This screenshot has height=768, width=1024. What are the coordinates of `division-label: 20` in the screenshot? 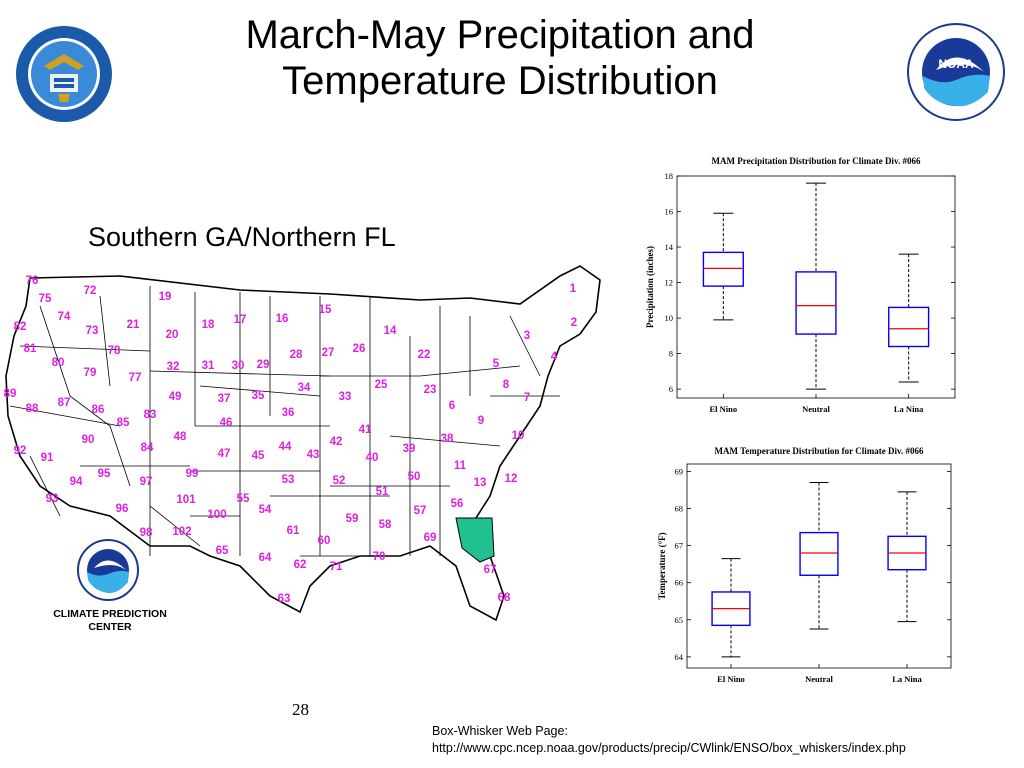 It's located at (172, 335).